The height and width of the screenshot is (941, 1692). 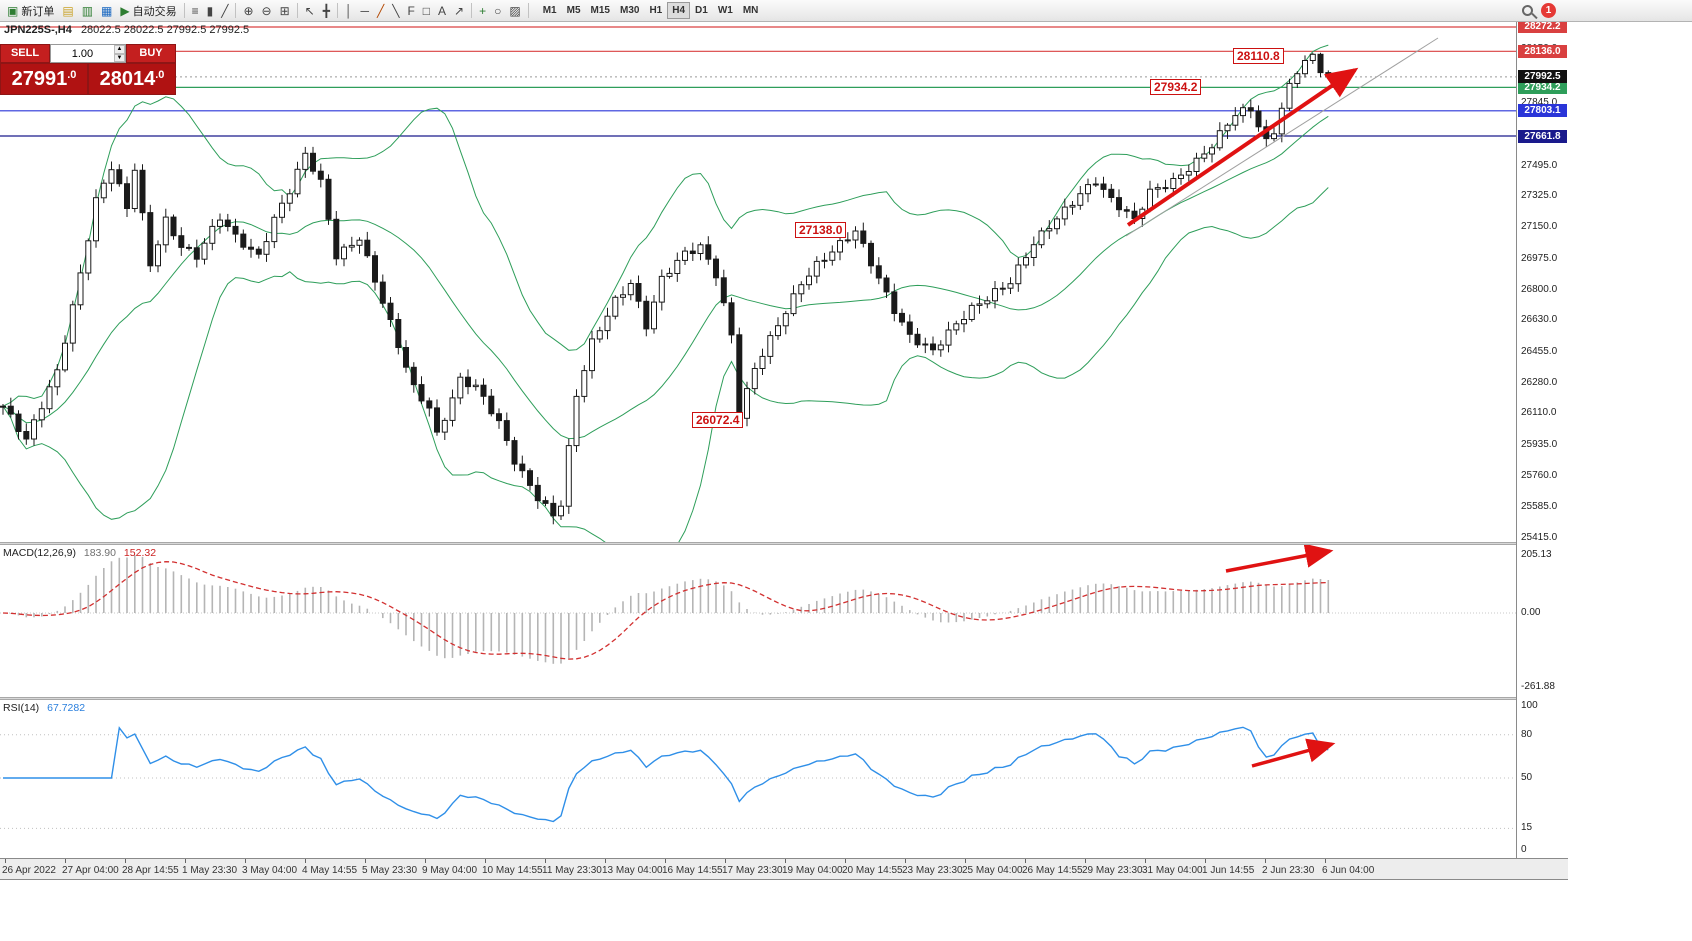 What do you see at coordinates (66, 708) in the screenshot?
I see `rsi-value: 67.7282` at bounding box center [66, 708].